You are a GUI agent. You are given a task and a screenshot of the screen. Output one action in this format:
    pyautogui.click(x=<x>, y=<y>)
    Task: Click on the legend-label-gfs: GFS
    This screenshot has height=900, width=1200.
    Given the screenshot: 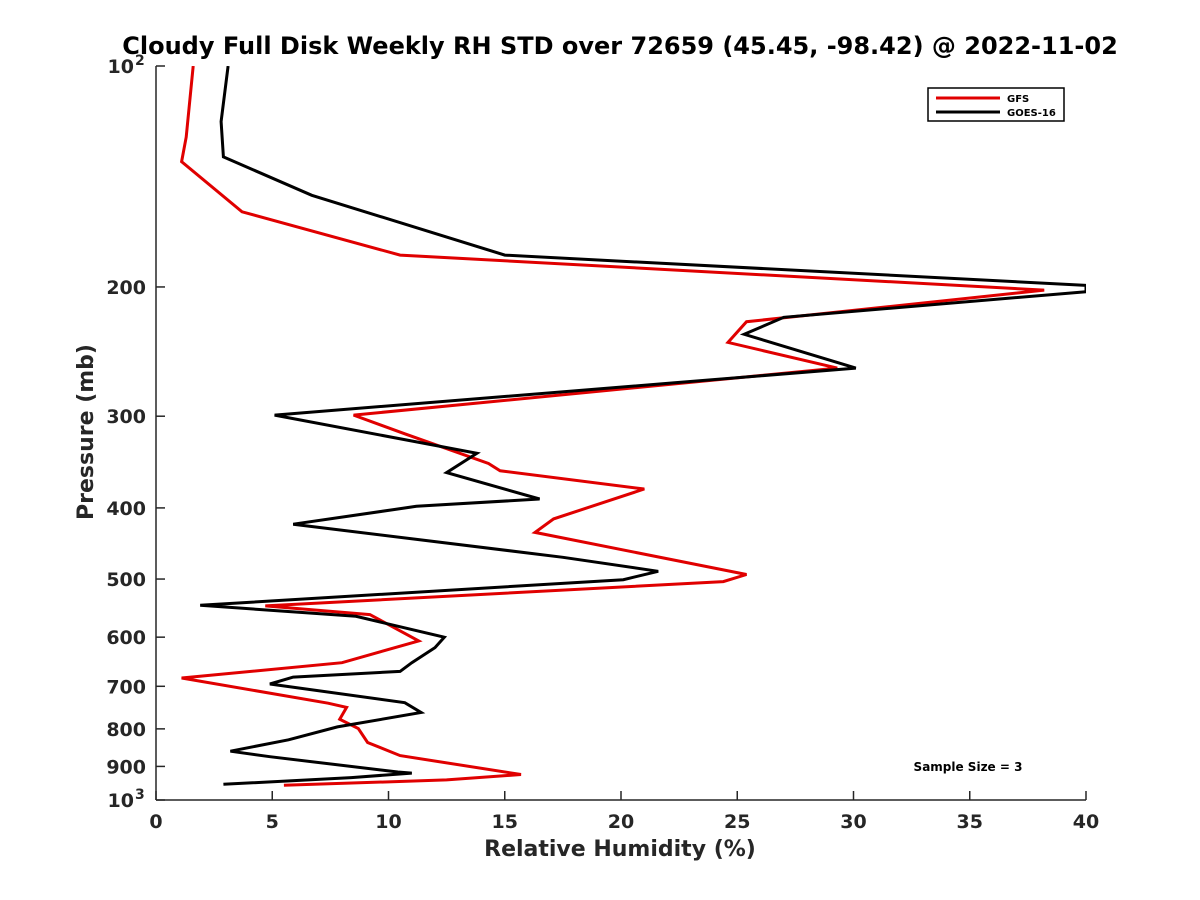 What is the action you would take?
    pyautogui.click(x=1018, y=99)
    